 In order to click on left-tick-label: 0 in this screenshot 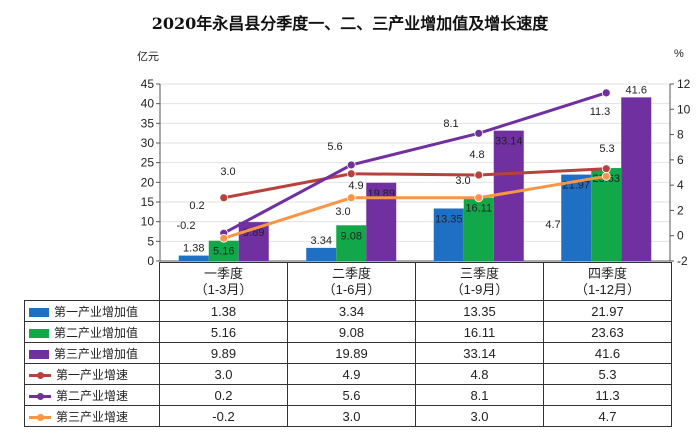, I will do `click(150, 261)`.